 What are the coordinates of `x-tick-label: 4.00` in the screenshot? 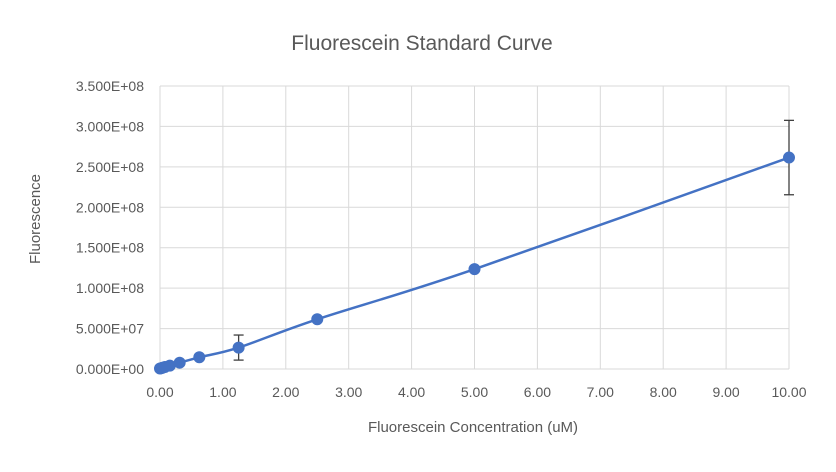 It's located at (411, 392).